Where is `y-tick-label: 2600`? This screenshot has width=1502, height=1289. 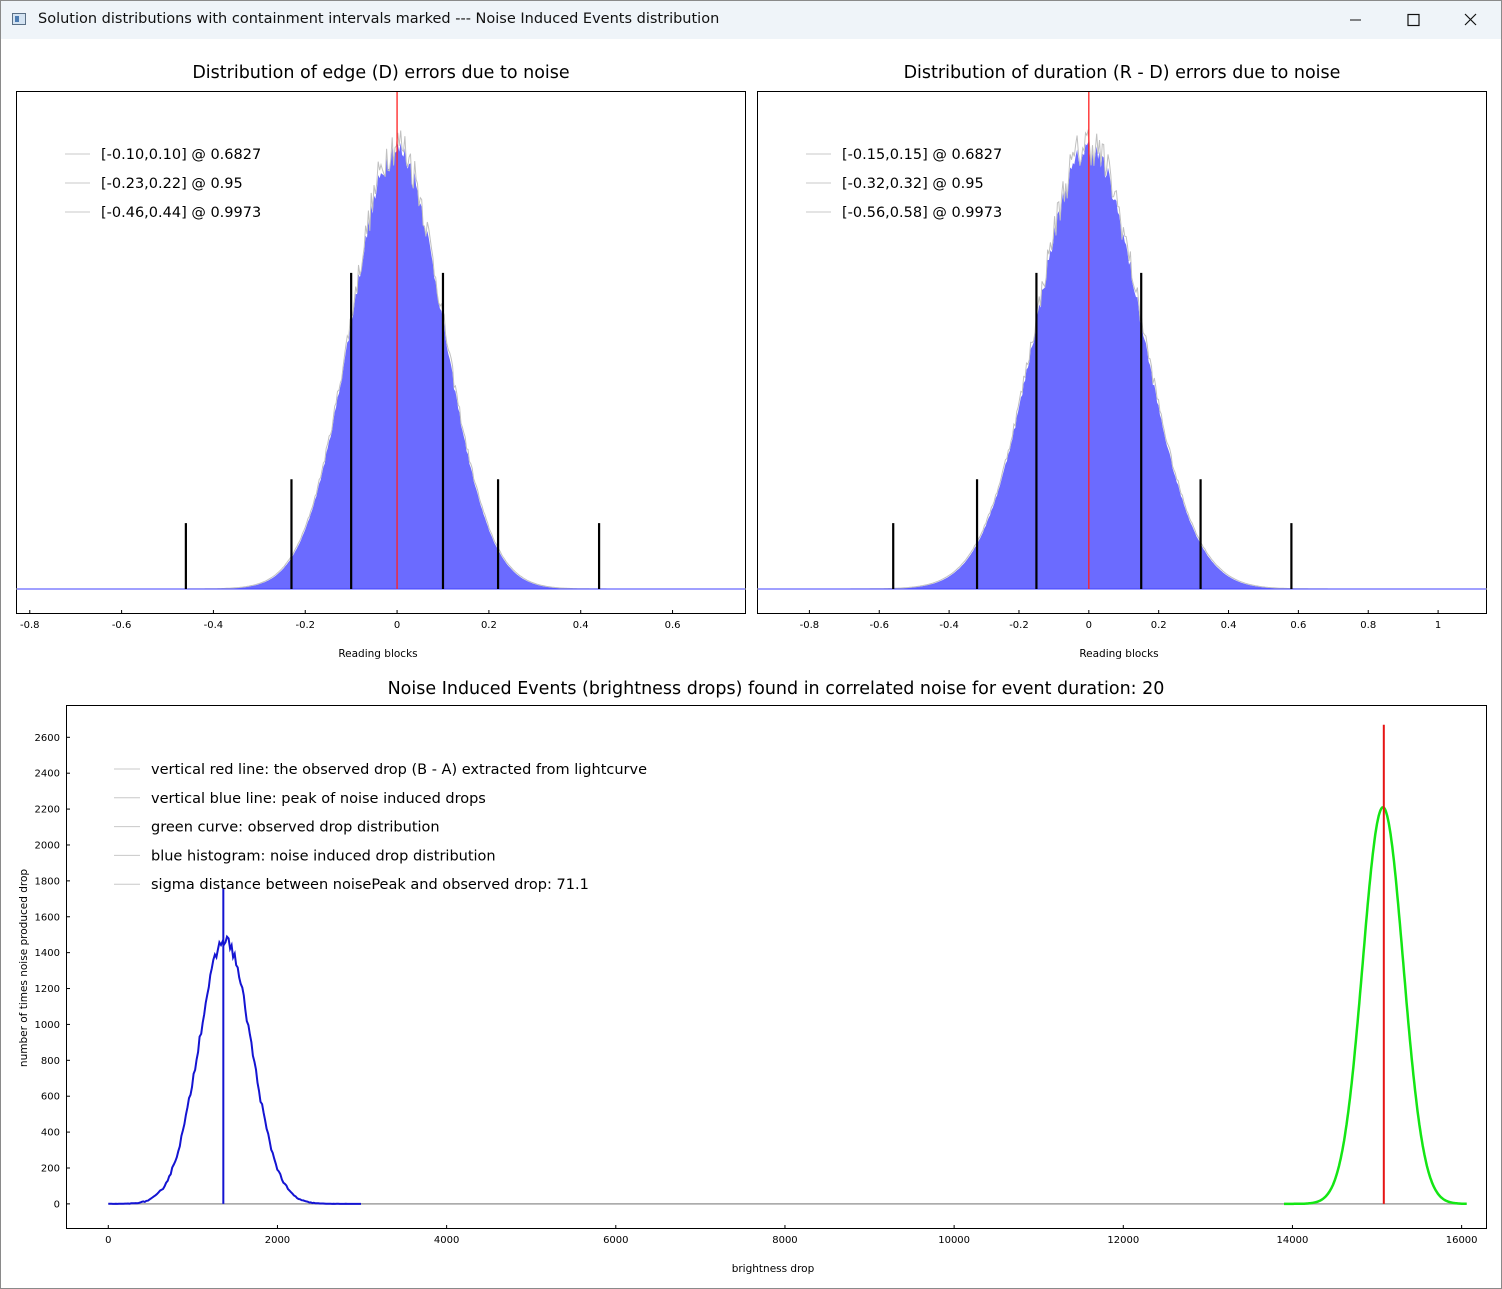 y-tick-label: 2600 is located at coordinates (47, 738).